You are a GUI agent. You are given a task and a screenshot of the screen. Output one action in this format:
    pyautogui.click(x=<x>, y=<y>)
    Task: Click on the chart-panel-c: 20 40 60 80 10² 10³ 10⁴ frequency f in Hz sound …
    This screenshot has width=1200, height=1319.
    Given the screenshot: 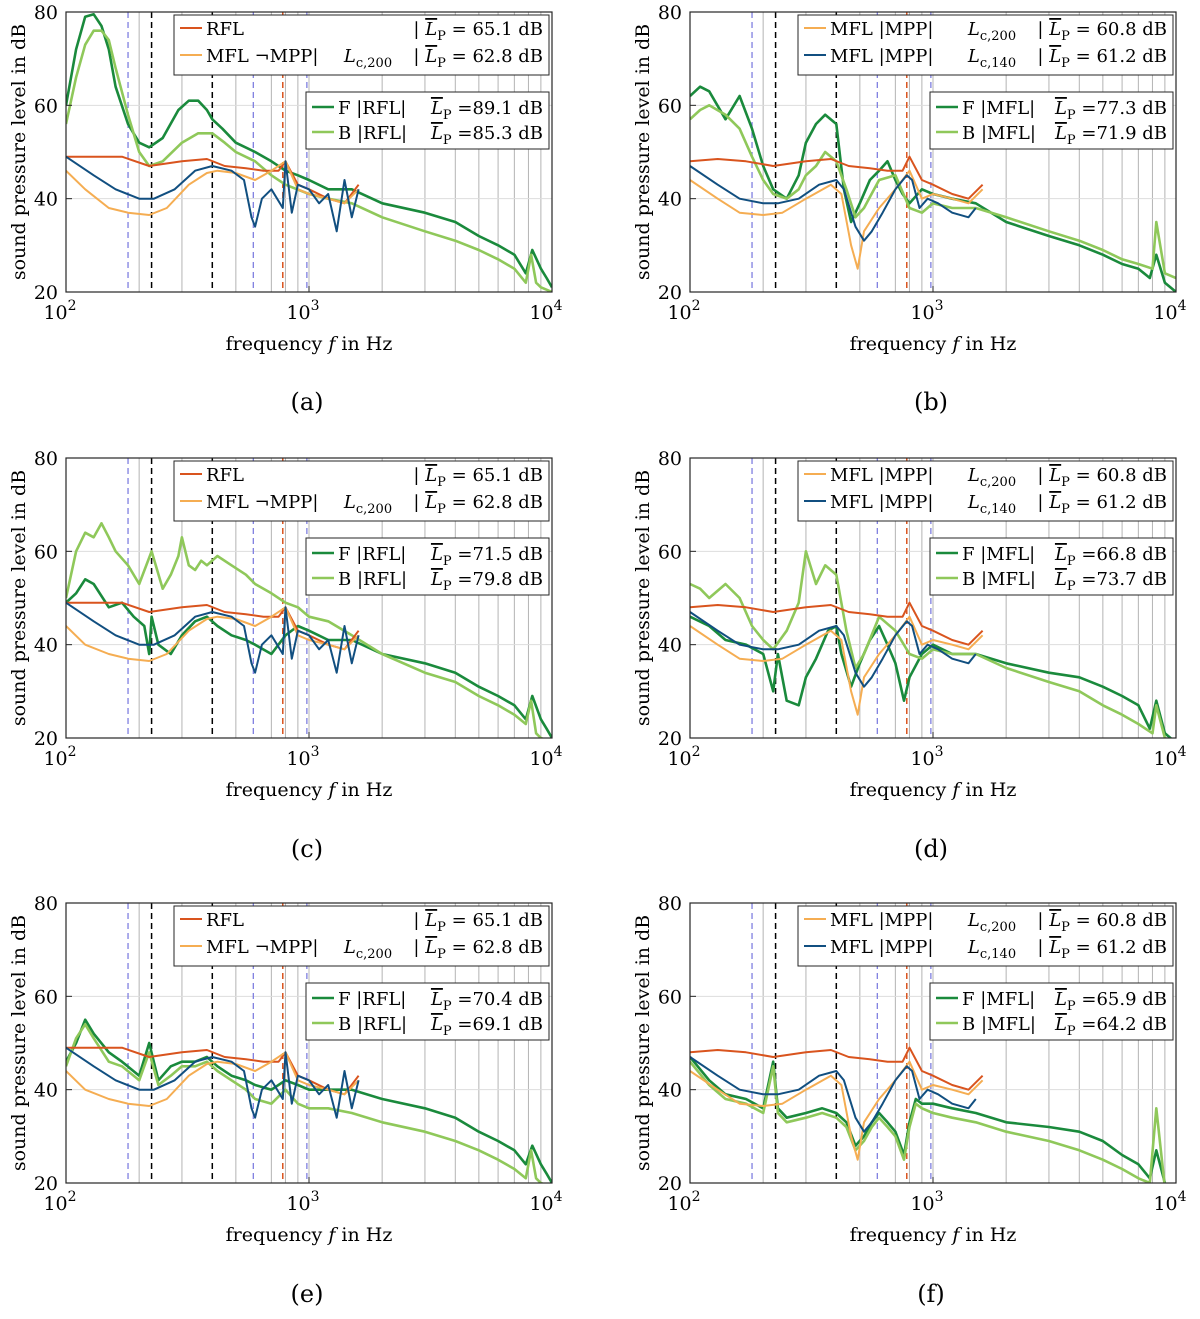 What is the action you would take?
    pyautogui.click(x=285, y=655)
    